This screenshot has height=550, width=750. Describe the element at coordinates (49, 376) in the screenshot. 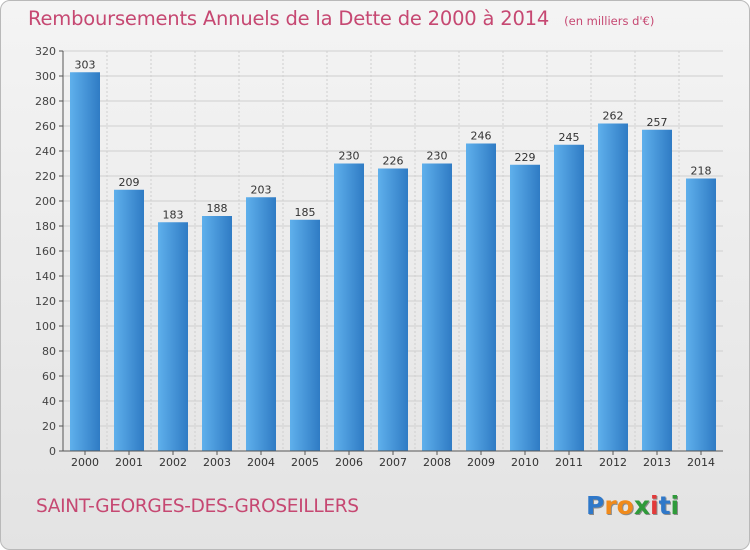

I see `y-tick-label: 60` at that location.